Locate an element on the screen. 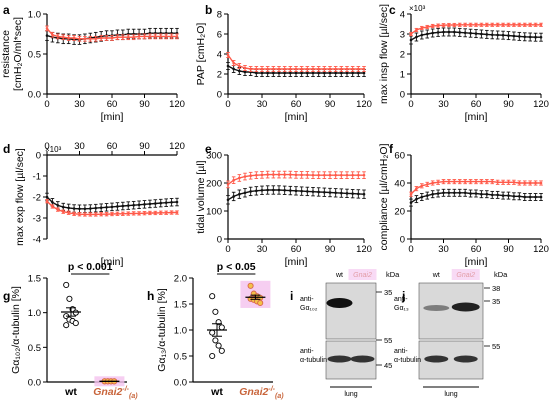 Image resolution: width=550 pixels, height=401 pixels. y-axis-label: PAP [cmH₂O] is located at coordinates (201, 54).